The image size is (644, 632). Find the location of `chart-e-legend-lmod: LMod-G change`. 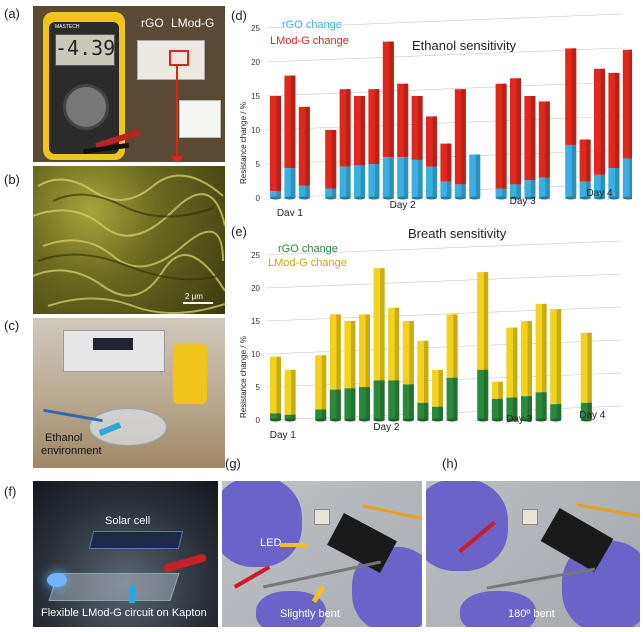

chart-e-legend-lmod: LMod-G change is located at coordinates (307, 263).